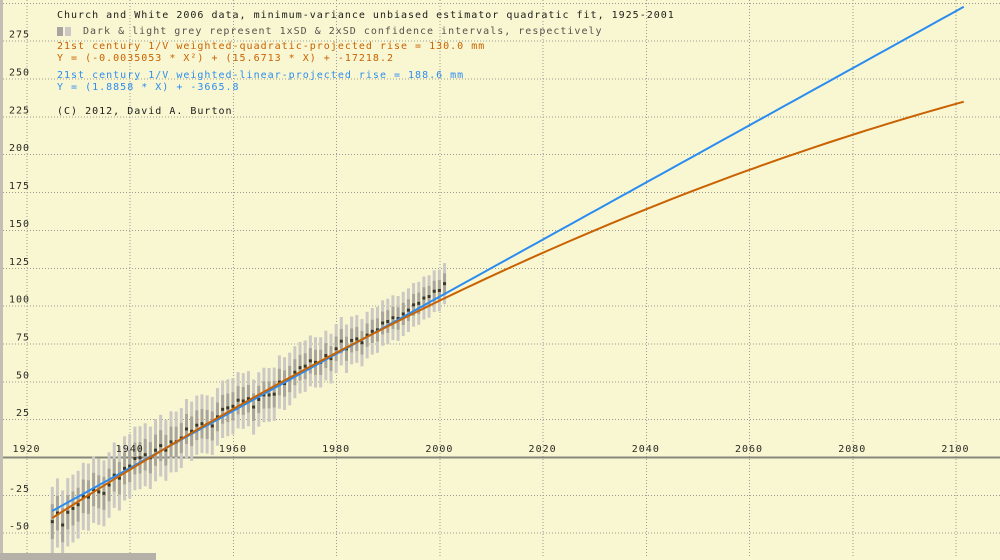 The image size is (1000, 560). What do you see at coordinates (19, 489) in the screenshot?
I see `y-tick-label: -25` at bounding box center [19, 489].